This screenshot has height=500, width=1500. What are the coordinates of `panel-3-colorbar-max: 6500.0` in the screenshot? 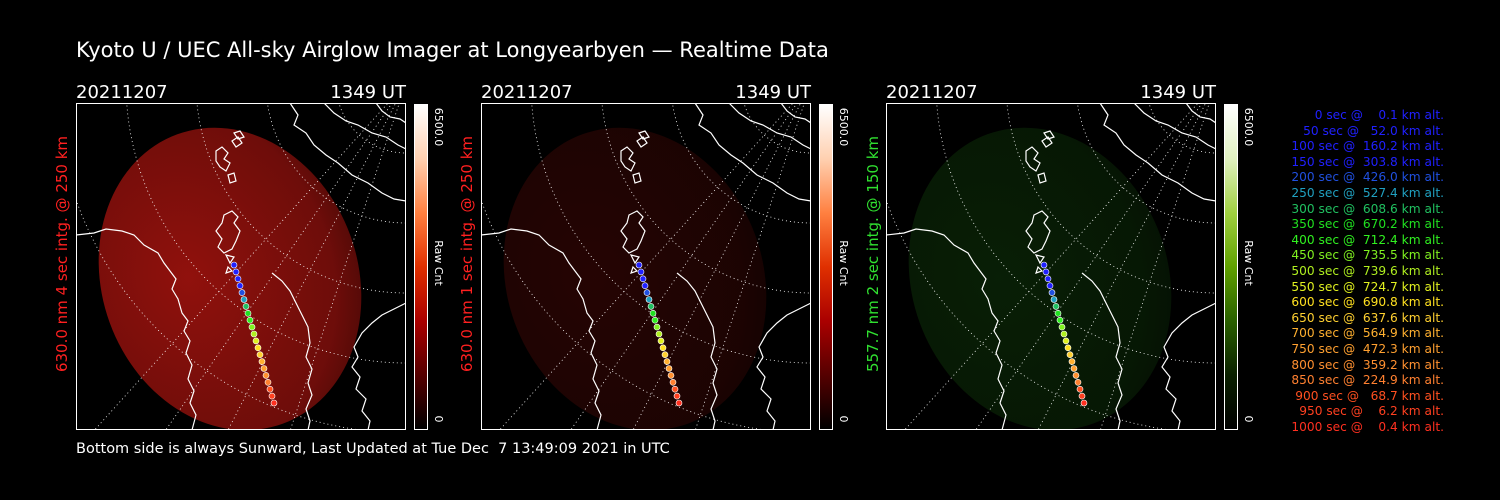 It's located at (1248, 127).